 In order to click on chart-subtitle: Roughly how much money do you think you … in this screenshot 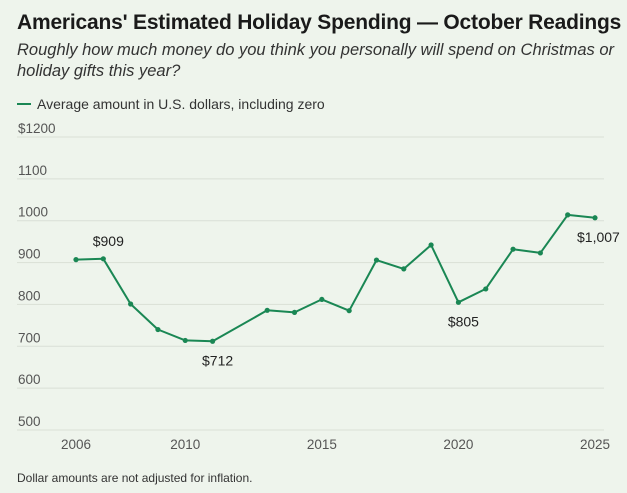, I will do `click(316, 60)`.